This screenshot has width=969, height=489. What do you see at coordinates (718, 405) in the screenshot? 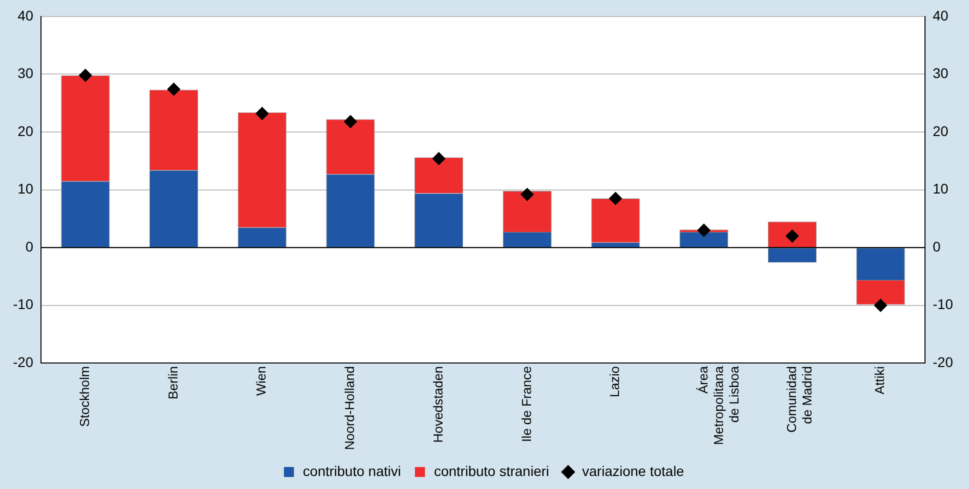
I see `x-tick-label: Área Metropolitana de Lisboa` at bounding box center [718, 405].